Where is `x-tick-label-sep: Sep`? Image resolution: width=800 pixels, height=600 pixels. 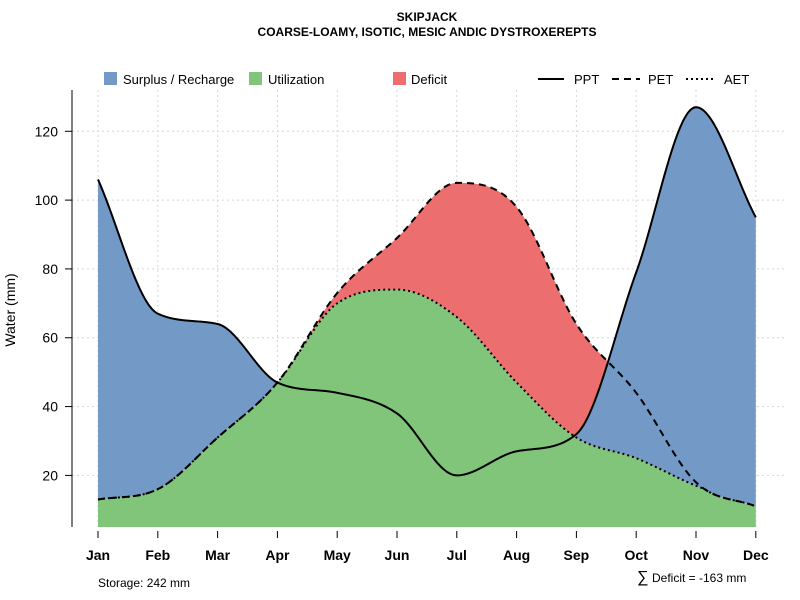
x-tick-label-sep: Sep is located at coordinates (577, 555).